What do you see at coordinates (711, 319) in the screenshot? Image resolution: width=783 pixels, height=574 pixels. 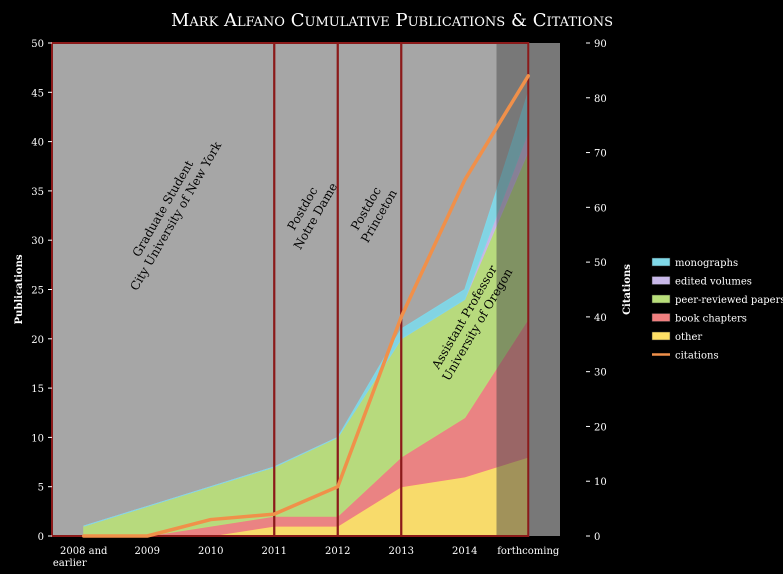 I see `legend-label-book-chapters: book chapters` at bounding box center [711, 319].